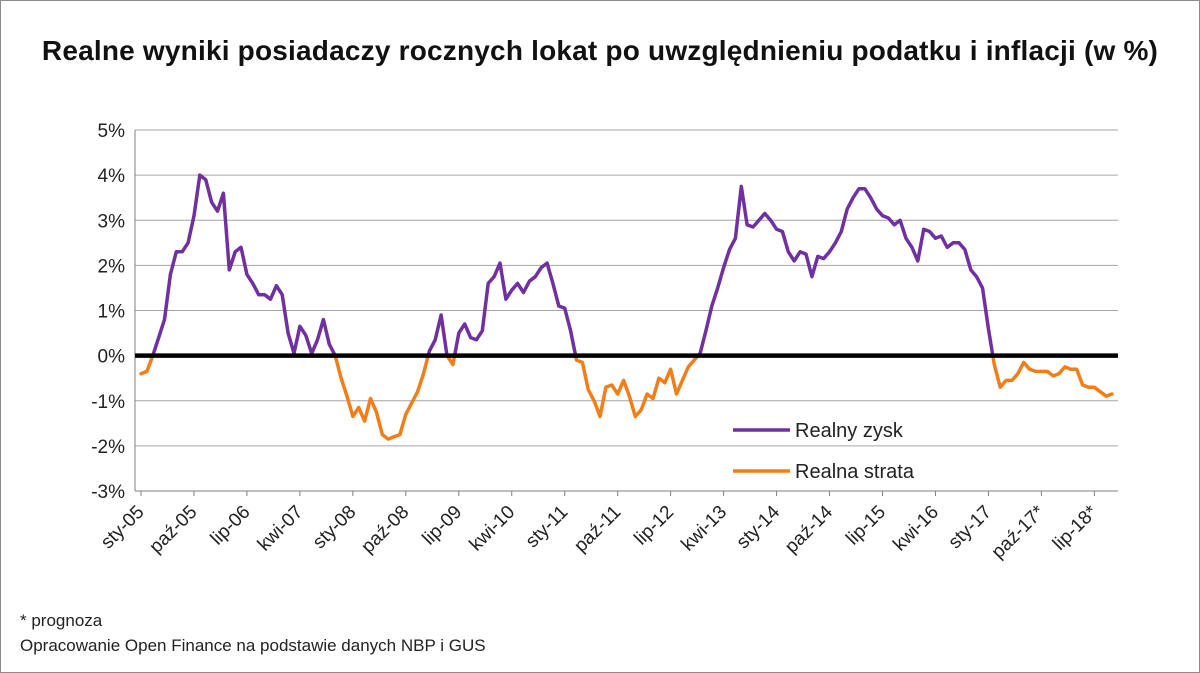 This screenshot has height=673, width=1200. What do you see at coordinates (597, 529) in the screenshot?
I see `x-tick-label: paź-11` at bounding box center [597, 529].